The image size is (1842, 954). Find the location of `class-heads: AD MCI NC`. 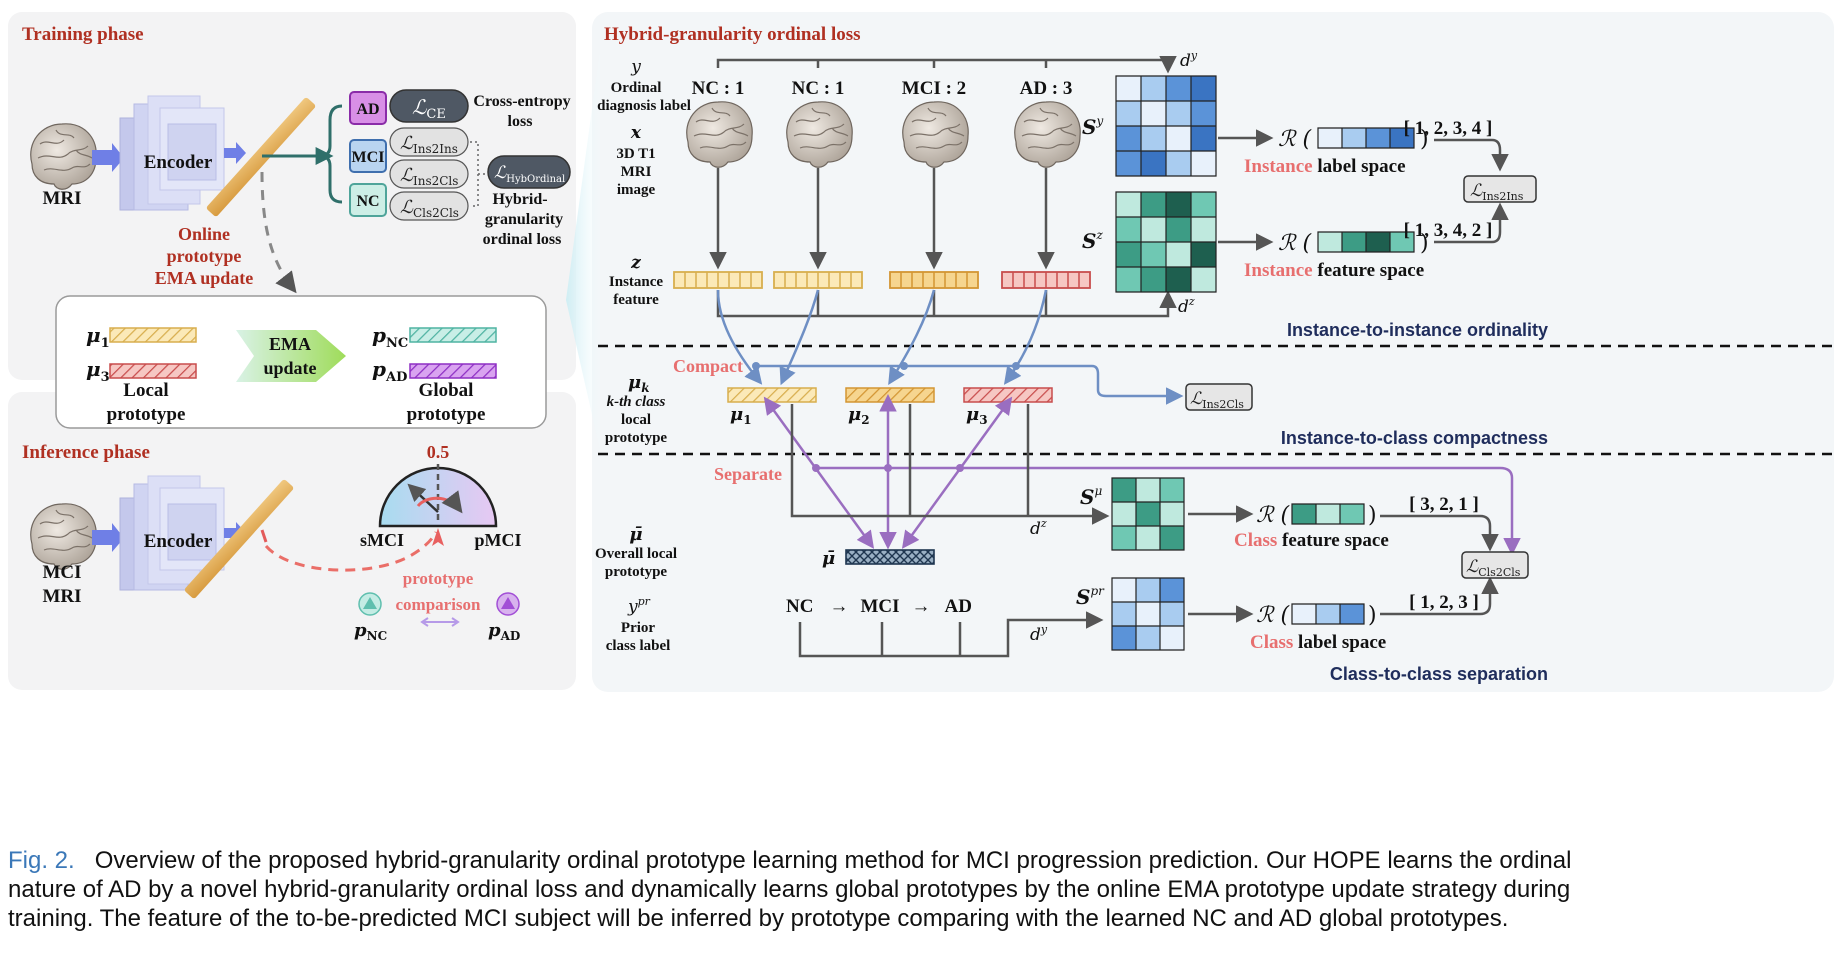

class-heads: AD MCI NC is located at coordinates (368, 154).